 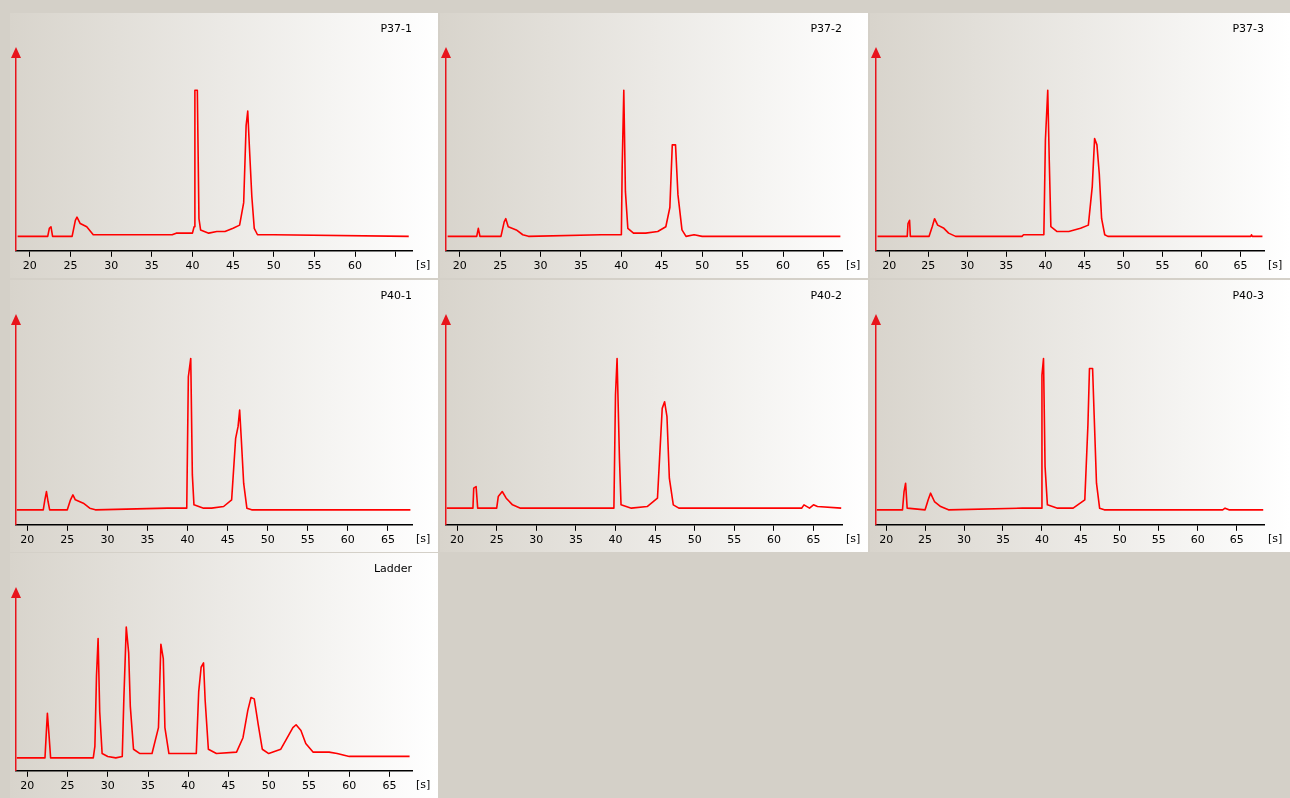 What do you see at coordinates (393, 569) in the screenshot?
I see `chart-title: Ladder` at bounding box center [393, 569].